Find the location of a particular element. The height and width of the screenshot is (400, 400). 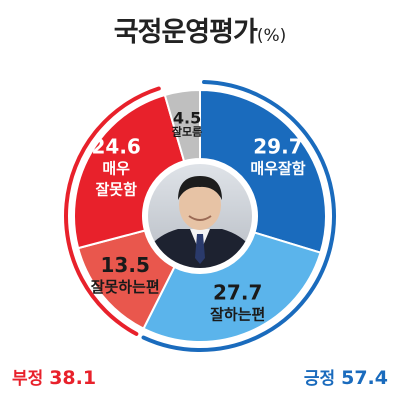

slice-very-bad is located at coordinates (129, 171).